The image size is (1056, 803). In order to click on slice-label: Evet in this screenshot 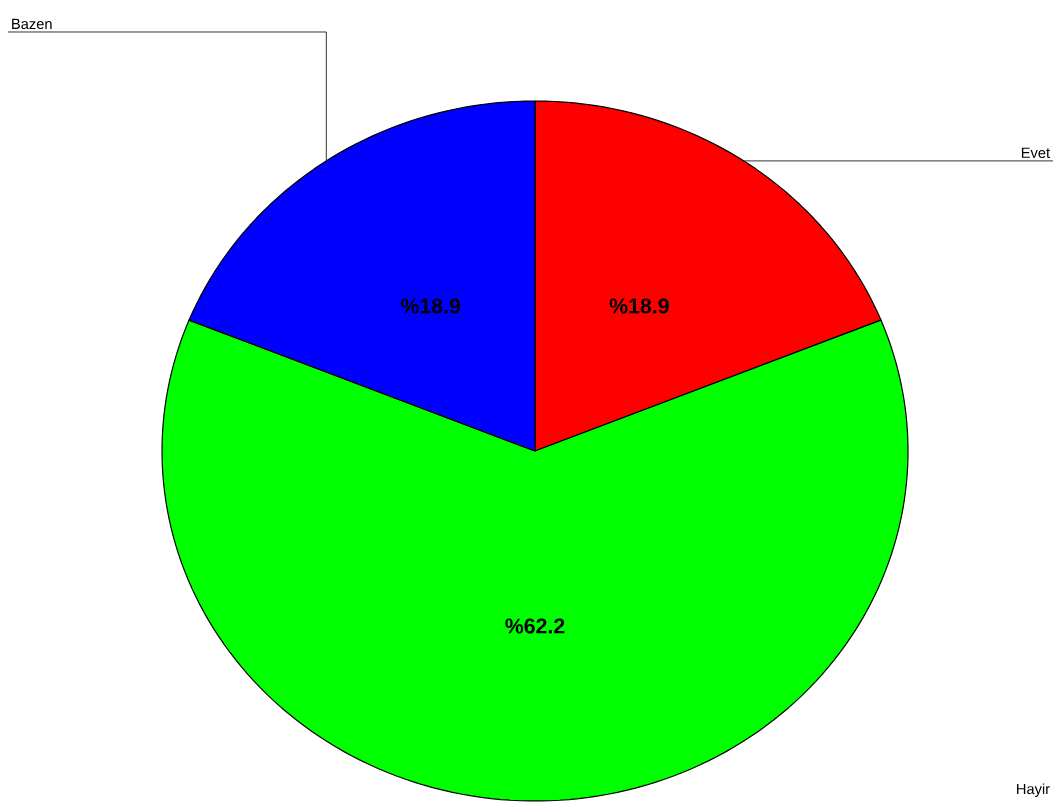, I will do `click(1035, 152)`.